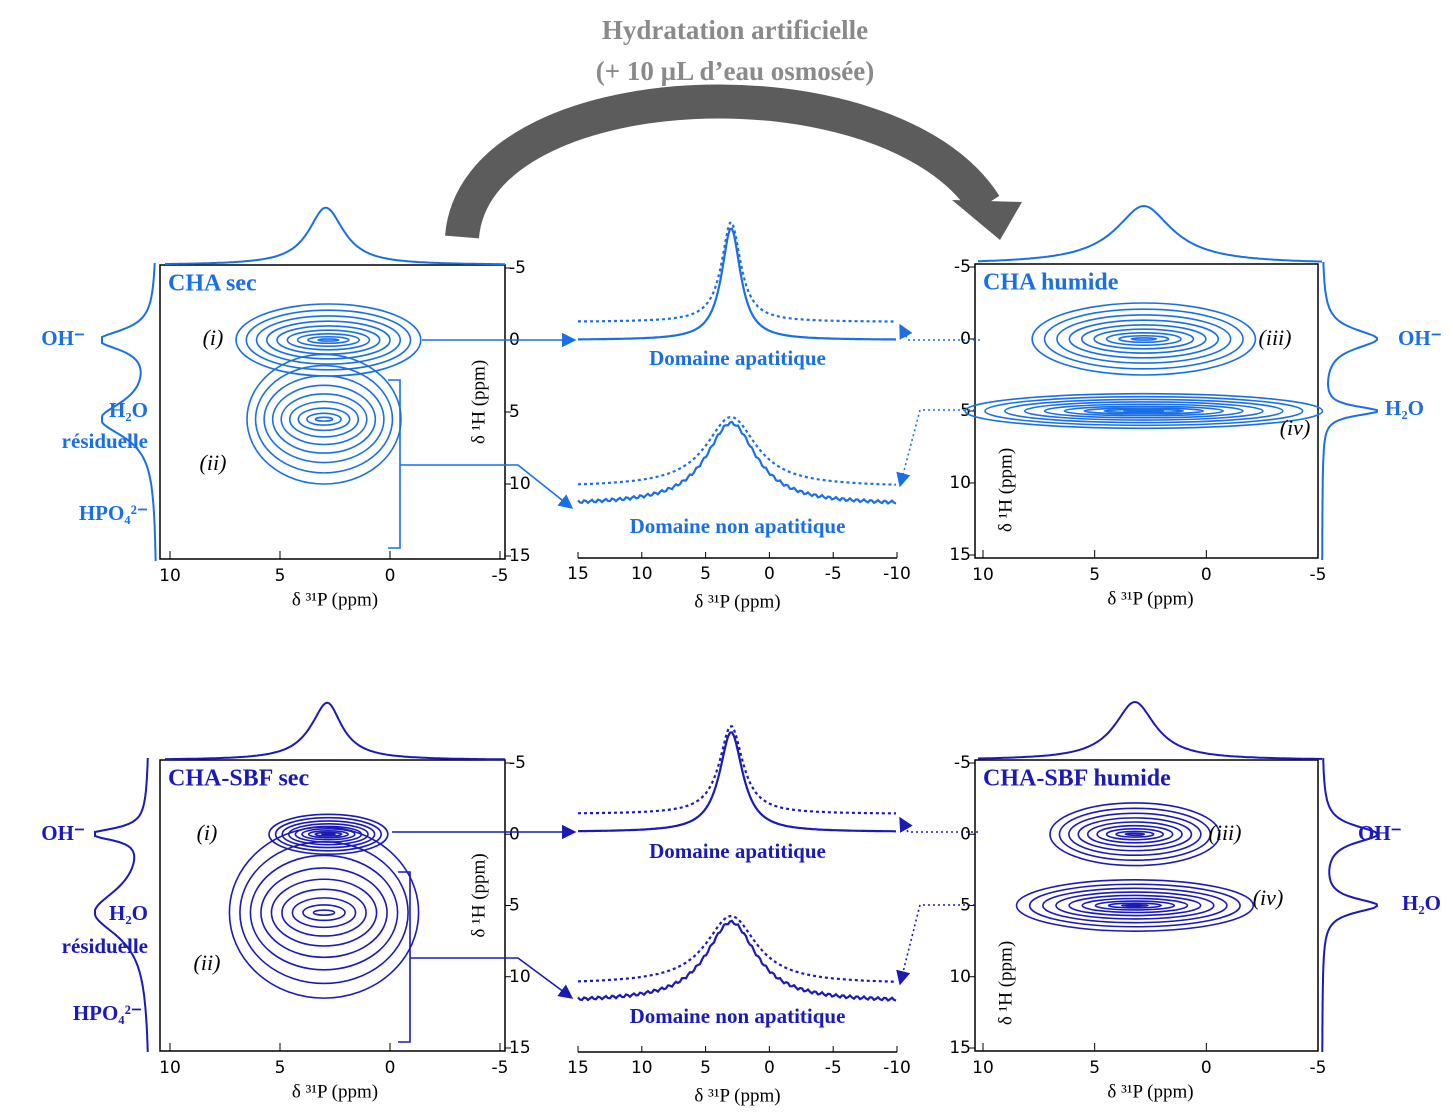  I want to click on plot-frame, so click(332, 412).